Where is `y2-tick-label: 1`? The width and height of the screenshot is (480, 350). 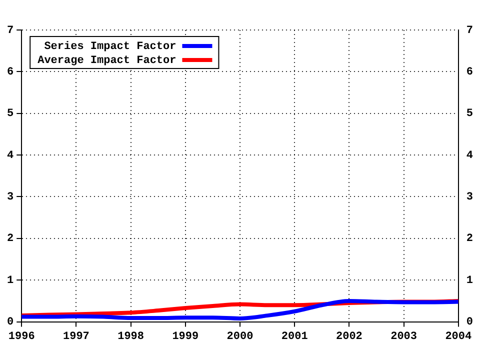 y2-tick-label: 1 is located at coordinates (470, 280).